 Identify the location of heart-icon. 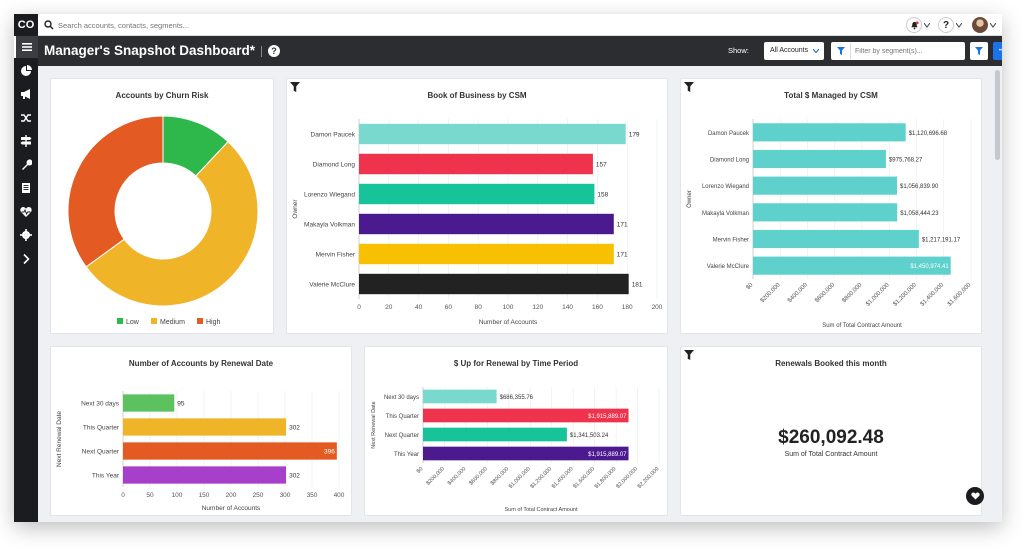
(975, 496).